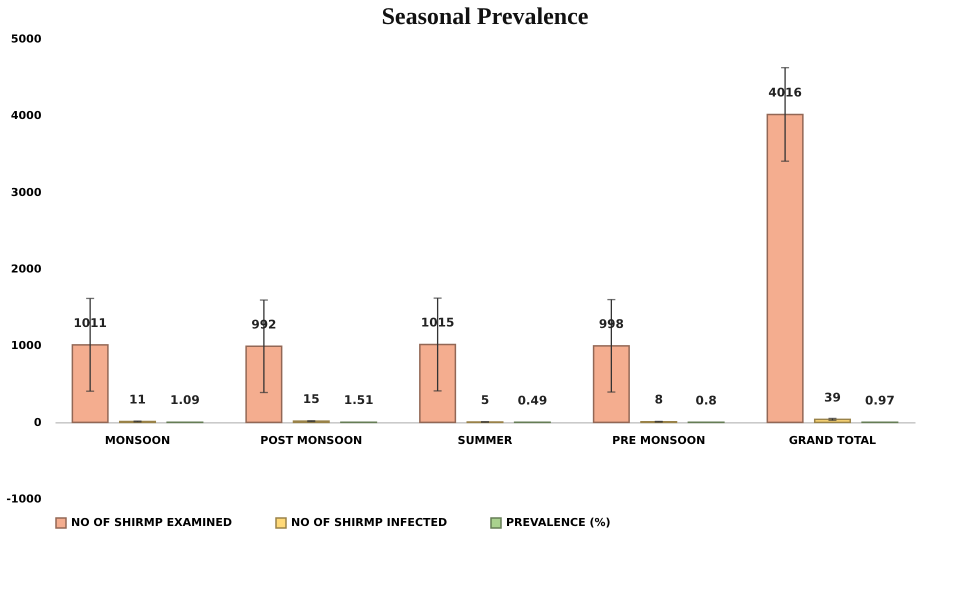 The height and width of the screenshot is (602, 977). Describe the element at coordinates (151, 522) in the screenshot. I see `legend-label: NO OF SHIRMP EXAMINED` at that location.